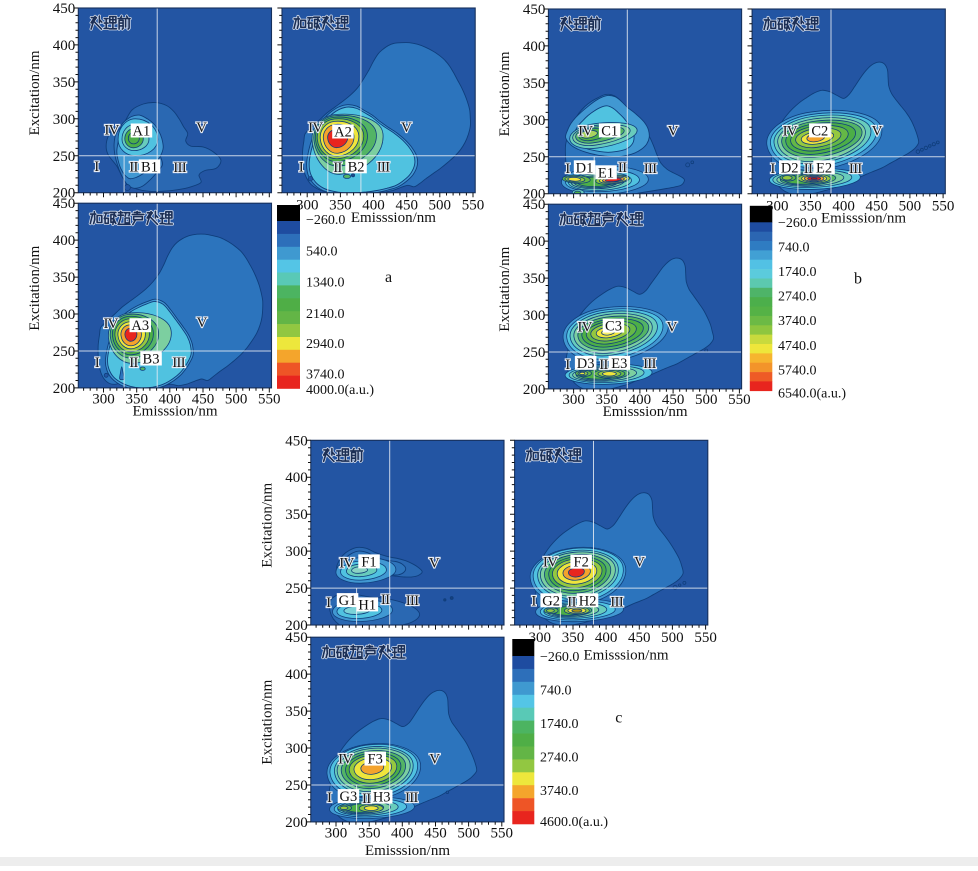 The image size is (978, 871). Describe the element at coordinates (585, 168) in the screenshot. I see `svg-text: D1` at that location.